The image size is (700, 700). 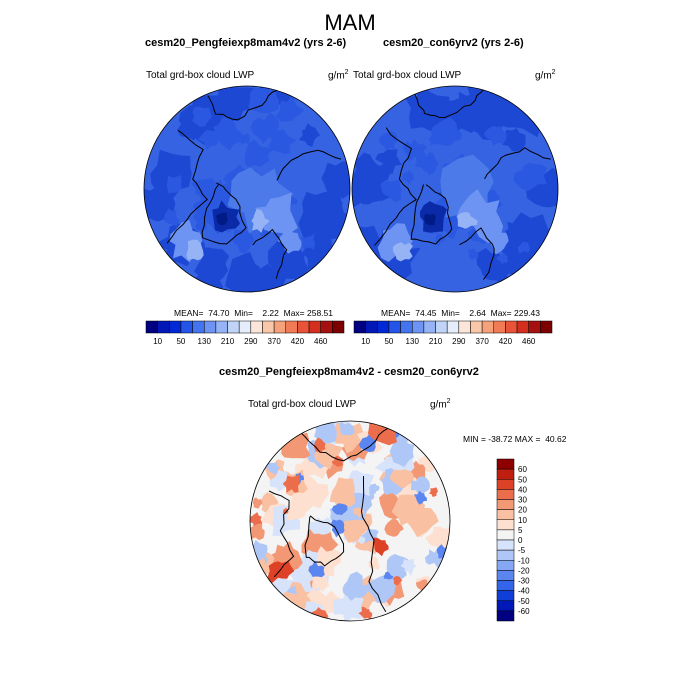 I want to click on colorbar-tick-label: -60, so click(x=524, y=611).